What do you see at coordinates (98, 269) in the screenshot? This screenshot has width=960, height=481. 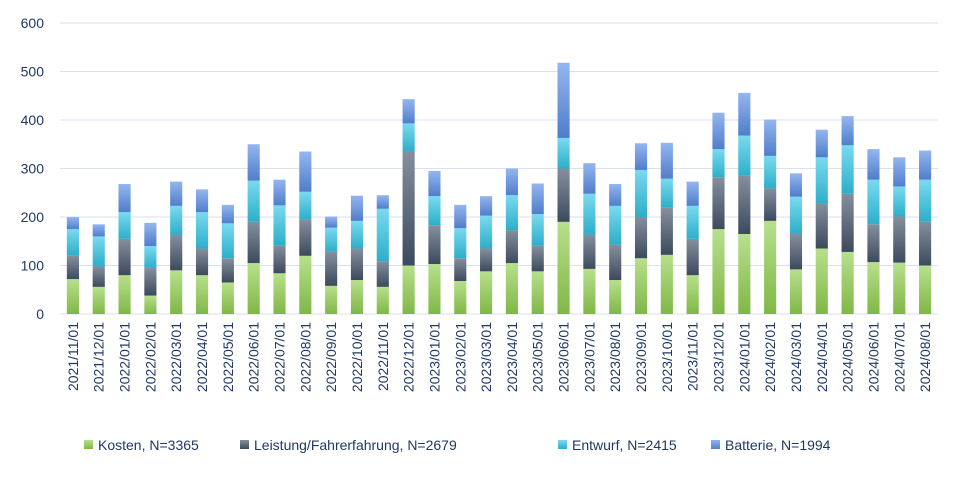 I see `bar-stack-2021/12/01` at bounding box center [98, 269].